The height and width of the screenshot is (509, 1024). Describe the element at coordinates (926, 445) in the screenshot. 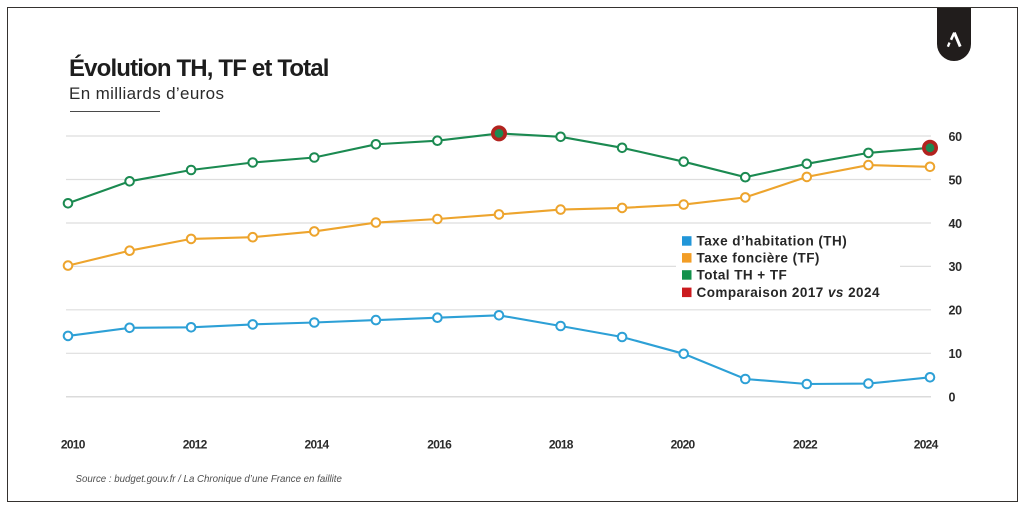

I see `svg-text: 2024` at that location.